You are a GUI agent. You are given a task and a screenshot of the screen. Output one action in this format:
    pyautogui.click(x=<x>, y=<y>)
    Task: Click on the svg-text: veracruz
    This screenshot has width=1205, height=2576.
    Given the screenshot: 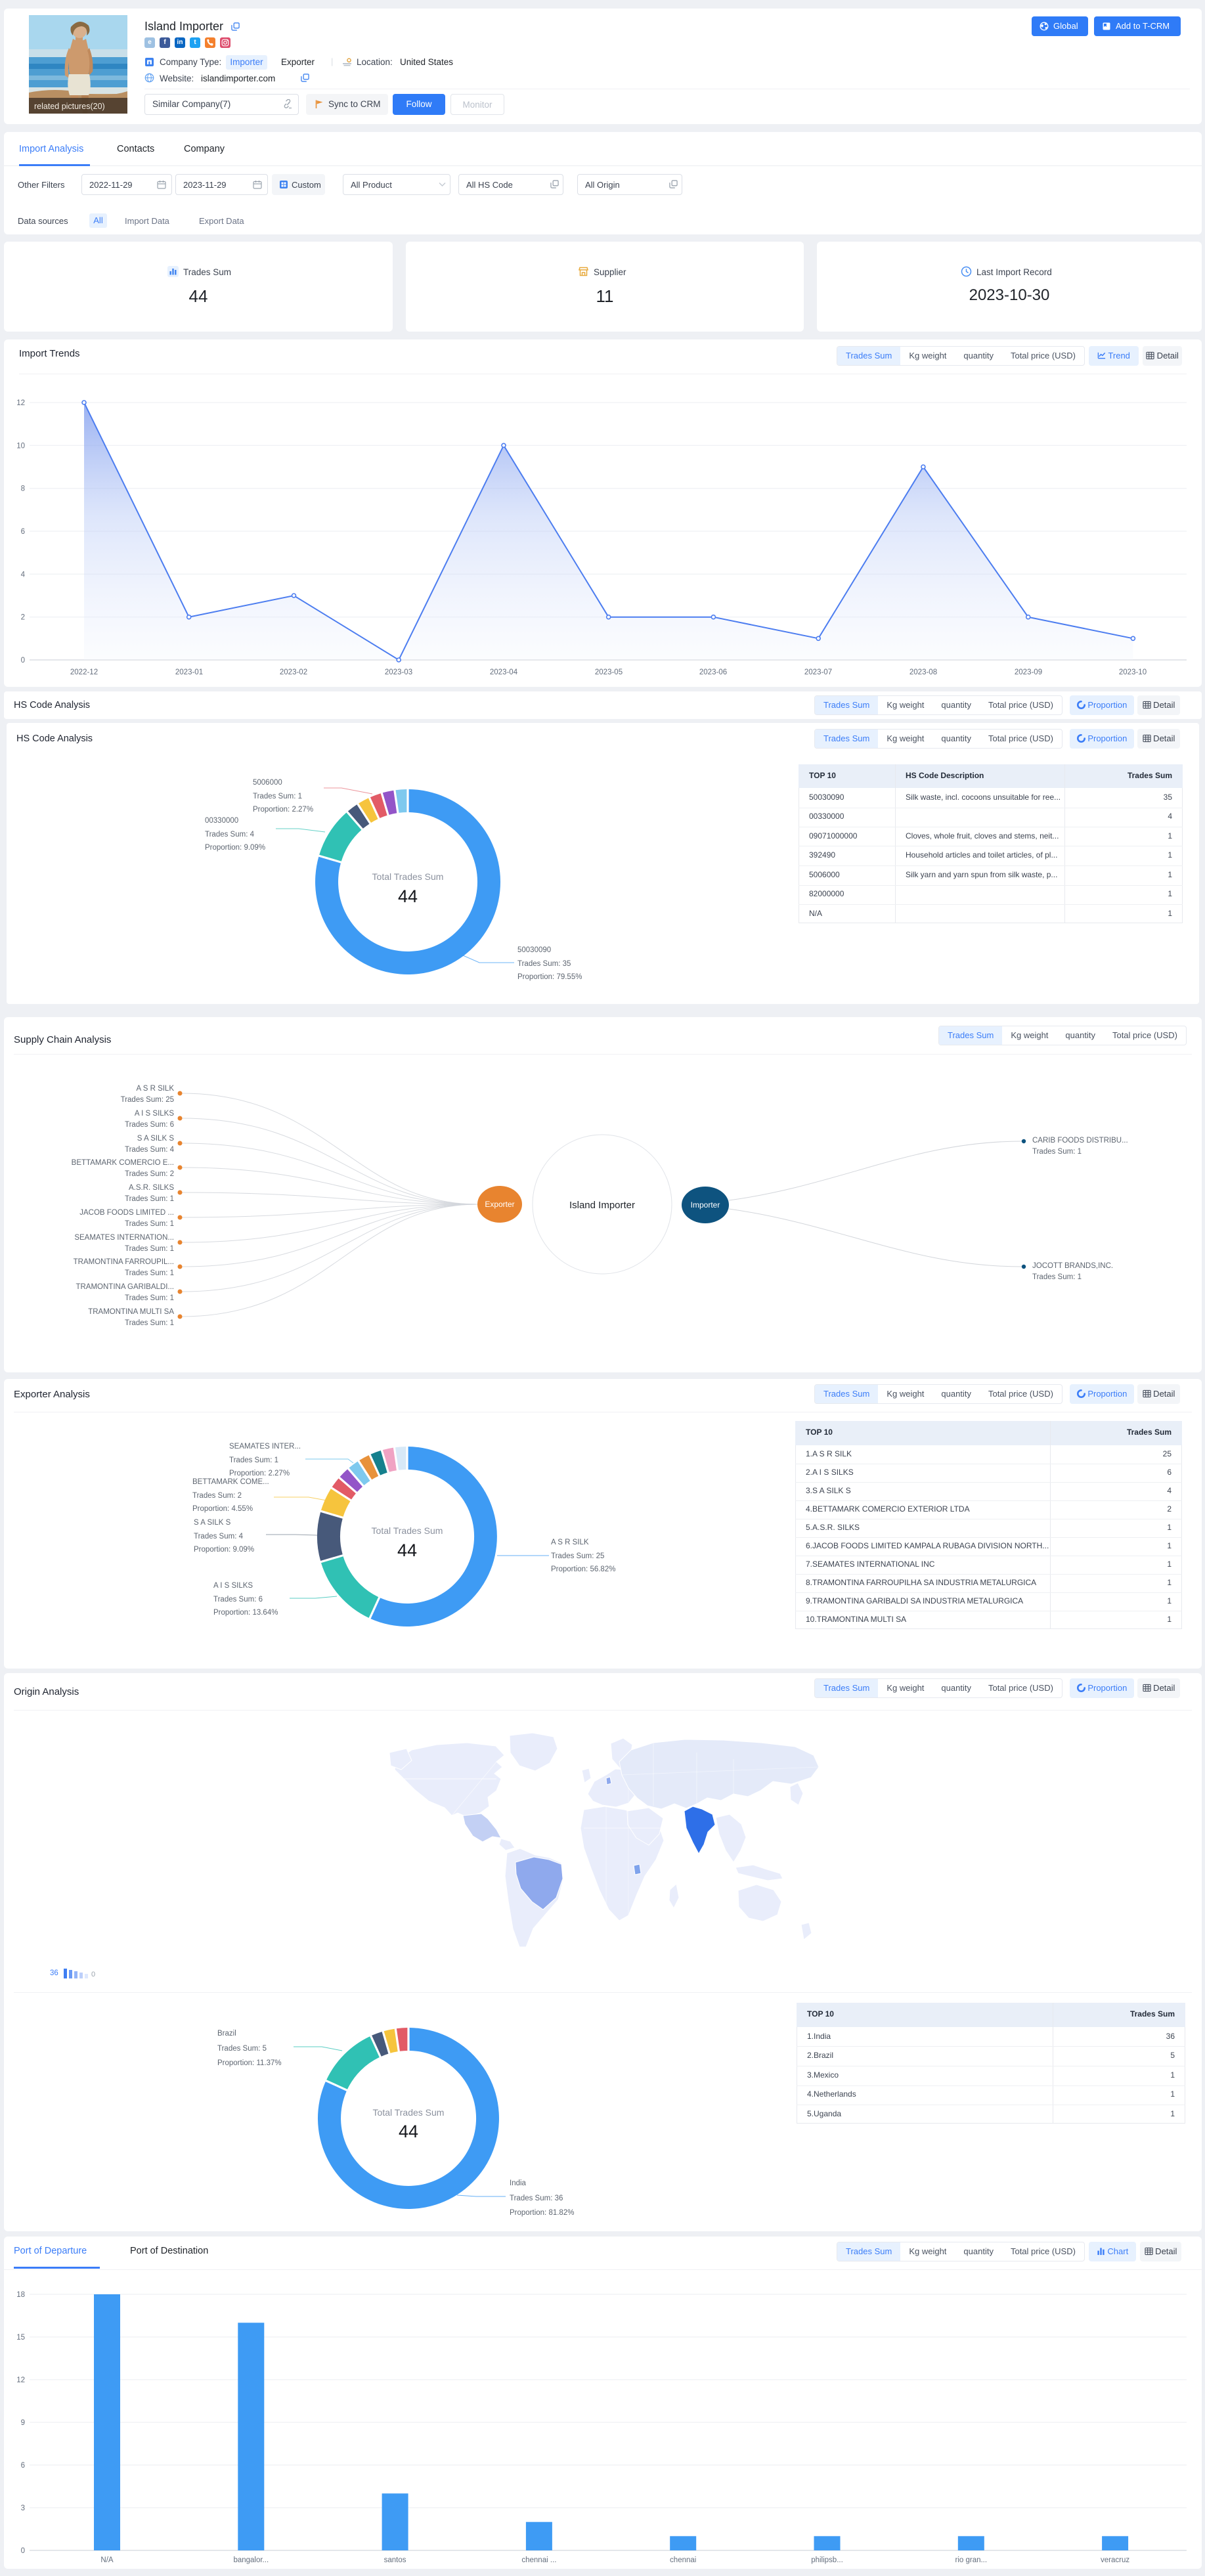 What is the action you would take?
    pyautogui.click(x=1115, y=2560)
    